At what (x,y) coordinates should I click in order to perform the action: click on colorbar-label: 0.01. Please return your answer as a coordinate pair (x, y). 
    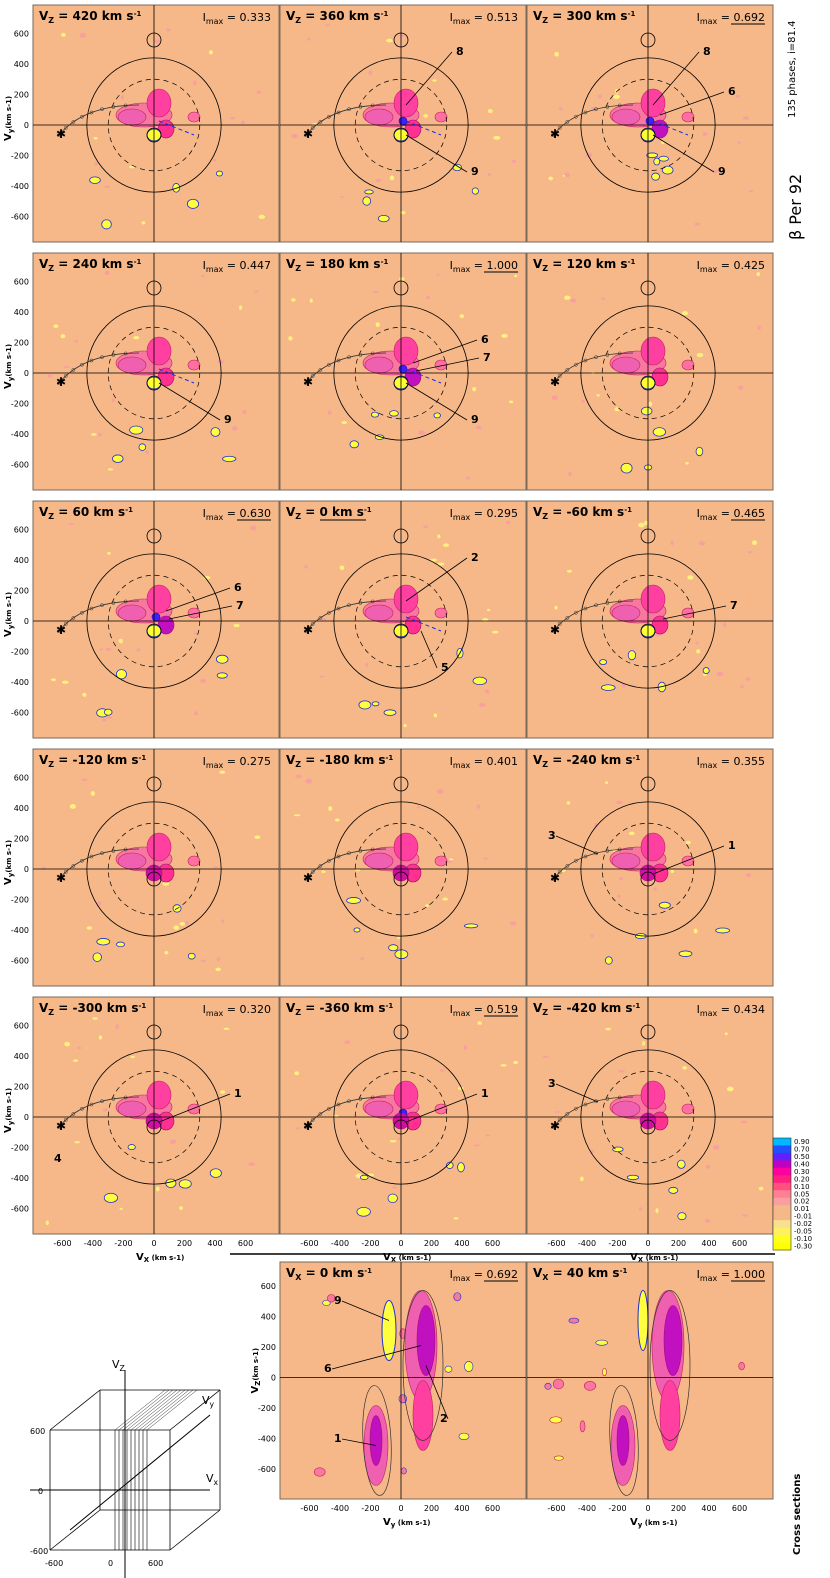
    Looking at the image, I should click on (802, 1209).